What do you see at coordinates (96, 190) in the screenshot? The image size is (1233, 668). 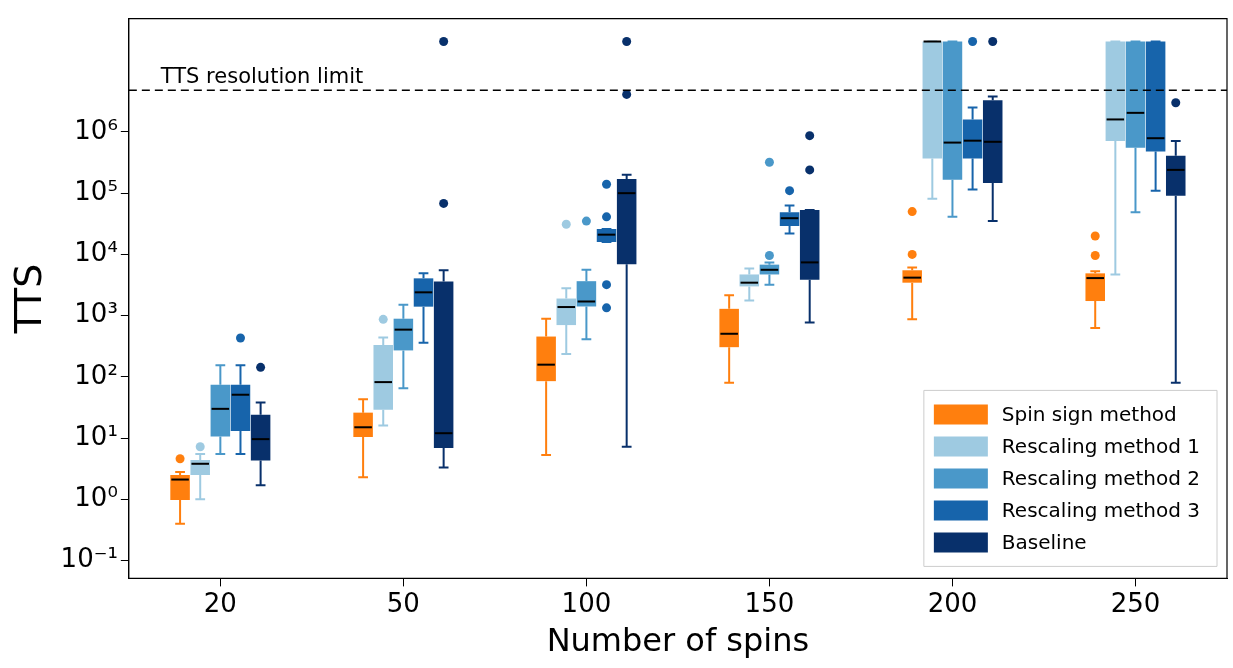 I see `y-tick-label: 10⁵` at bounding box center [96, 190].